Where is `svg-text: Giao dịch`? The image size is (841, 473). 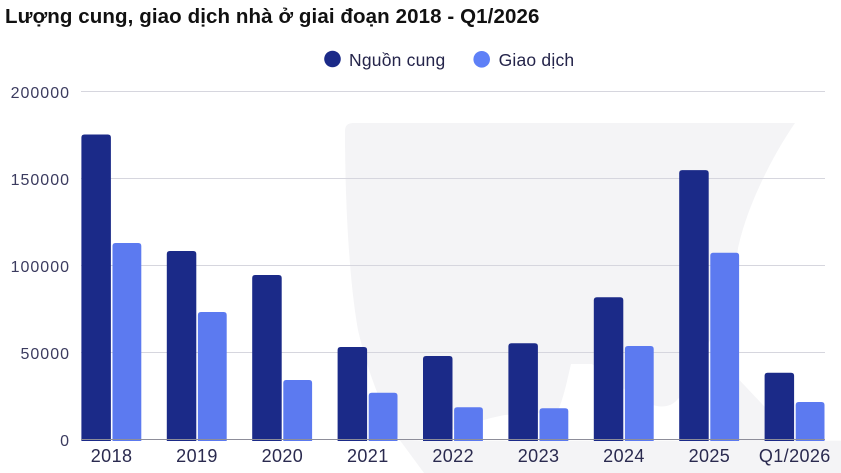 svg-text: Giao dịch is located at coordinates (537, 60).